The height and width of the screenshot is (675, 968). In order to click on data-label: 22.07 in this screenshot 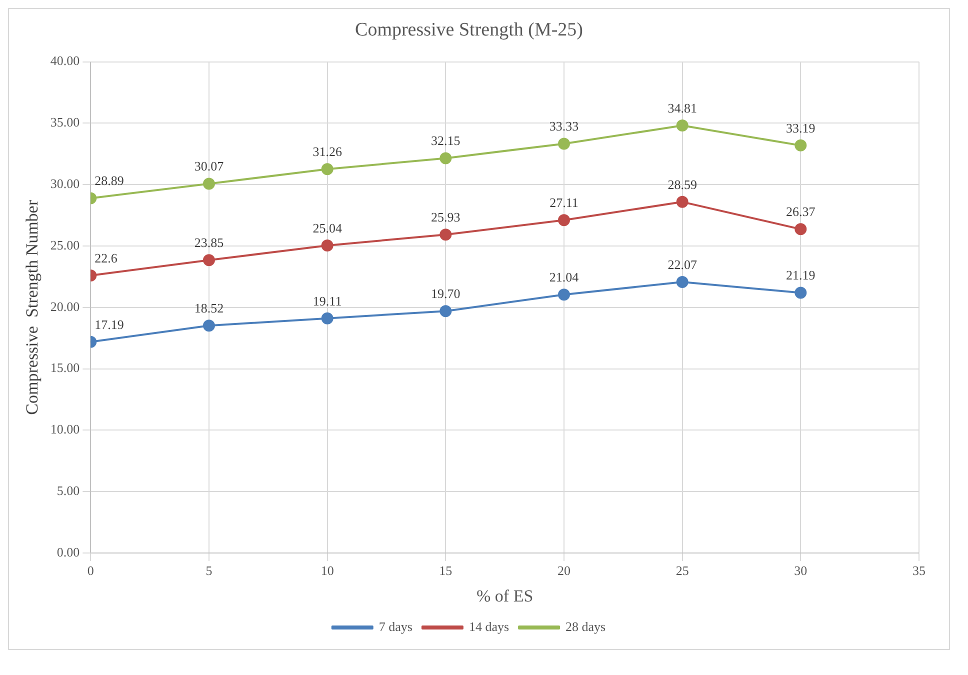, I will do `click(683, 264)`.